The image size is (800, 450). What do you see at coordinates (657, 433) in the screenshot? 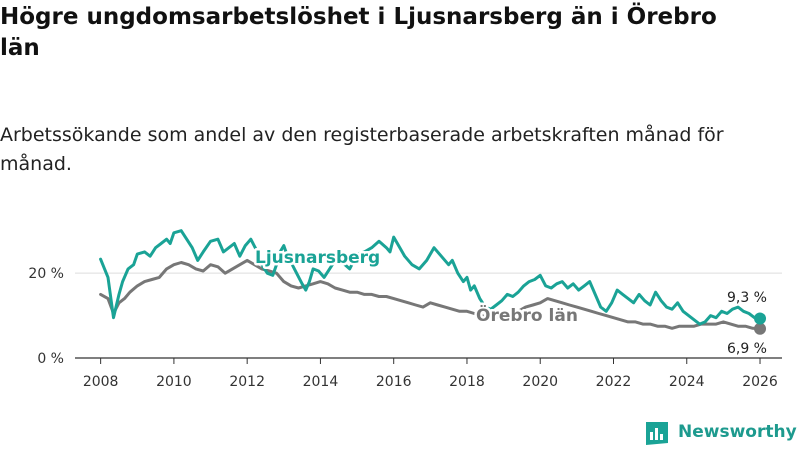
I see `newsworthy-logo-icon` at bounding box center [657, 433].